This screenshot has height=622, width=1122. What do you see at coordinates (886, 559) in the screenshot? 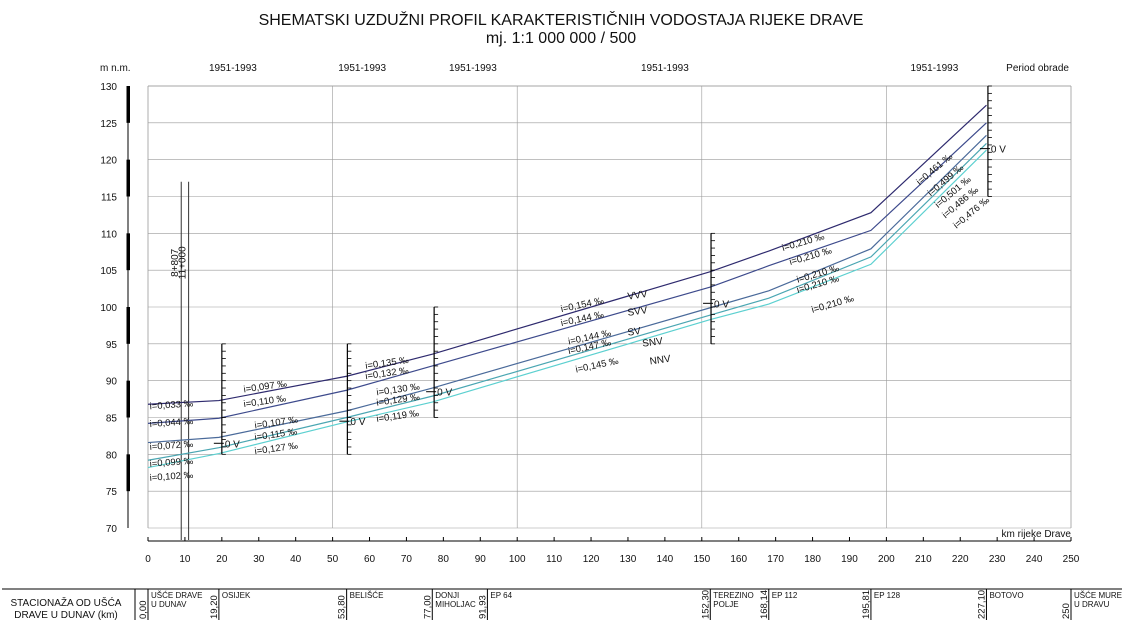
I see `x-tick-label: 200` at bounding box center [886, 559].